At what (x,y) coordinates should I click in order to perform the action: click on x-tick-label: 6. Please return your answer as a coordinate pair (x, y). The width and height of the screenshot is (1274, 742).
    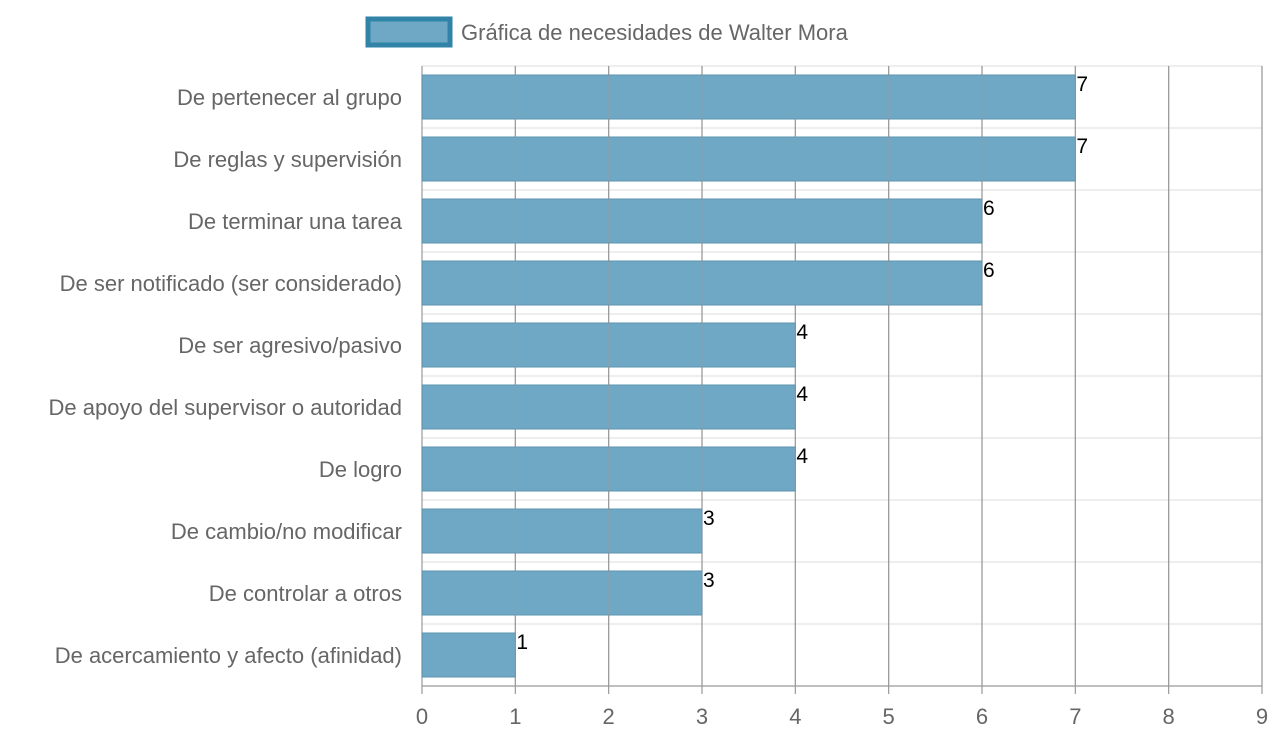
    Looking at the image, I should click on (982, 716).